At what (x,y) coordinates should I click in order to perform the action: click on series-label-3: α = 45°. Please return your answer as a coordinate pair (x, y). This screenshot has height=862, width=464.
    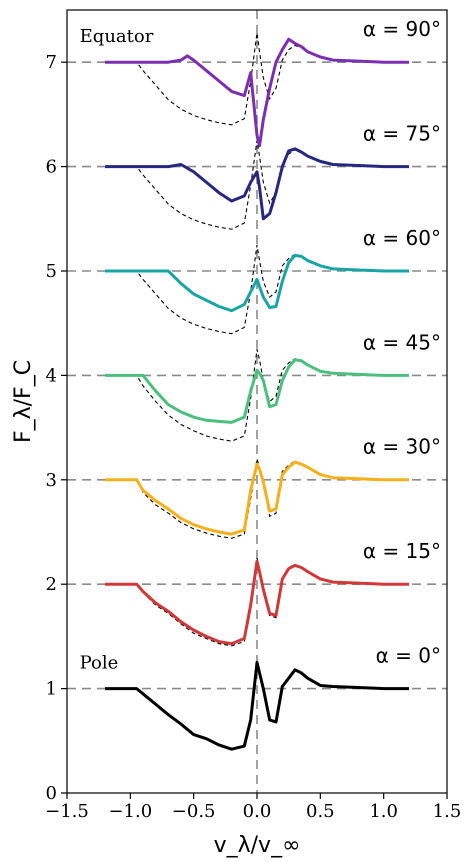
    Looking at the image, I should click on (402, 342).